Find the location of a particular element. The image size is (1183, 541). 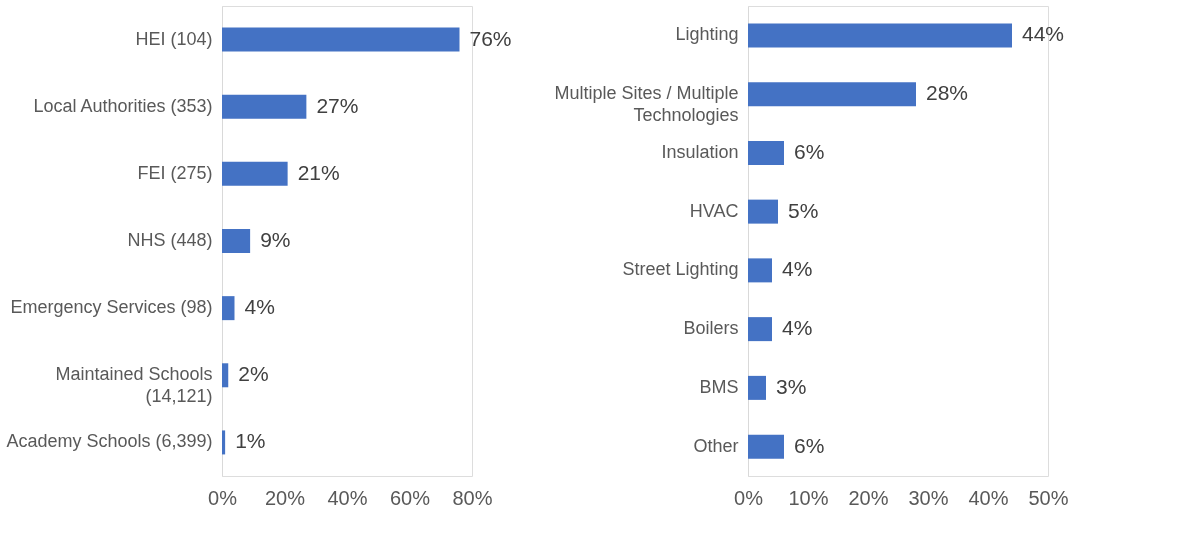

y-tick-label: Boilers is located at coordinates (711, 328).